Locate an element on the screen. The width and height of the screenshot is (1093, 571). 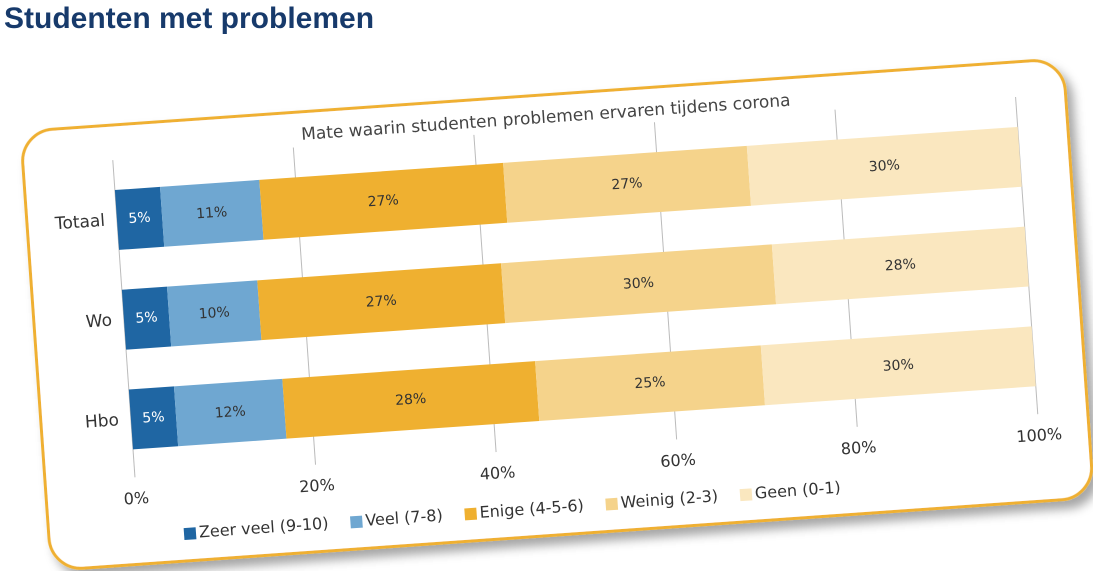
value-label: 10% is located at coordinates (214, 313).